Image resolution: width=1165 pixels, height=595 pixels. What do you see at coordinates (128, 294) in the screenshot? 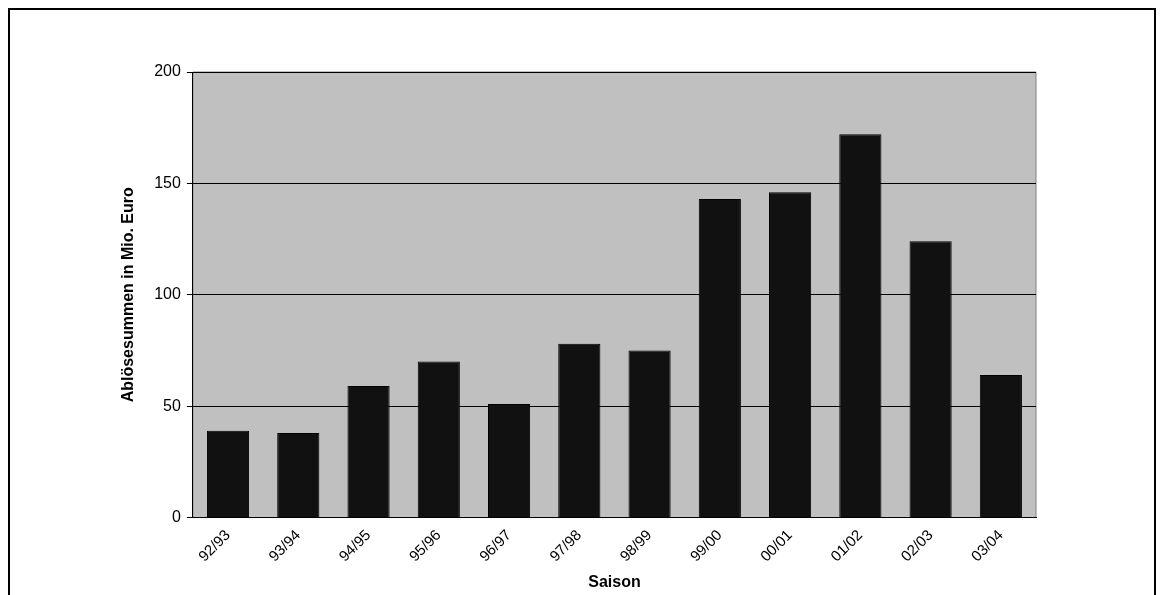
I see `y-axis-title: Ablösesummen in Mio. Euro` at bounding box center [128, 294].